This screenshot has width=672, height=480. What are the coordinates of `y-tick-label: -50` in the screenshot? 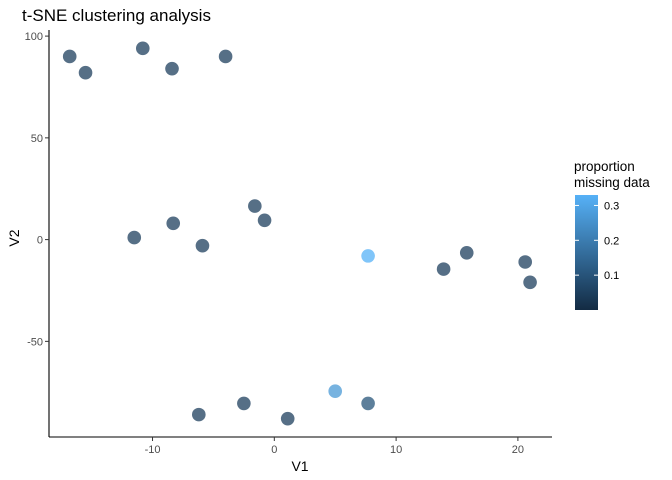 It's located at (35, 342).